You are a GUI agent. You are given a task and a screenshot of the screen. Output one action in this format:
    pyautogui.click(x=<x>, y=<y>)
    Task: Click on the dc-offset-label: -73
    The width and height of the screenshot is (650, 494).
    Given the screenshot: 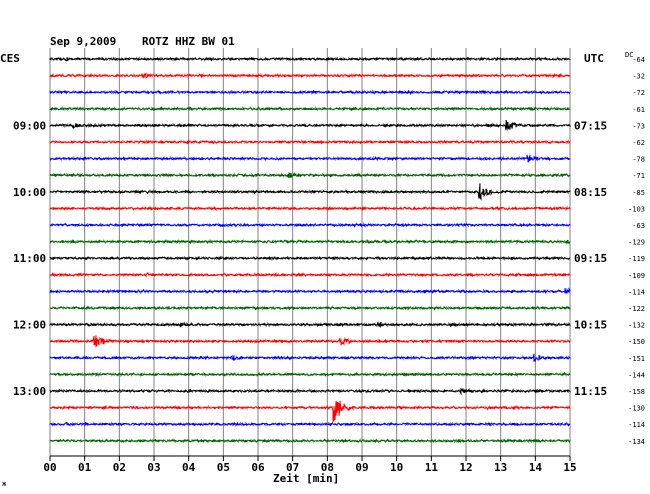 What is the action you would take?
    pyautogui.click(x=638, y=126)
    